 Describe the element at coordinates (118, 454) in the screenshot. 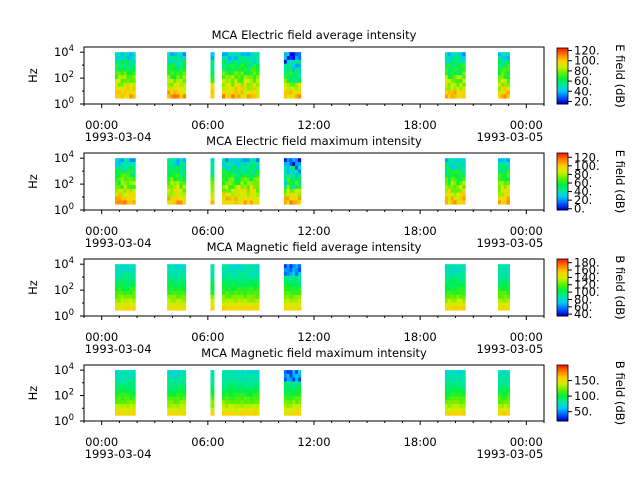

I see `date-start-label: 1993-03-04` at that location.